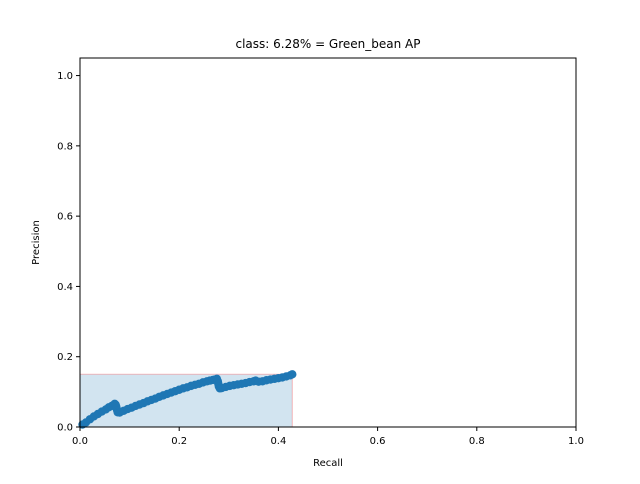 This screenshot has height=484, width=640. I want to click on x-axis-ticks: 0.0 0.2 0.4 0.6 0.8 1.0, so click(328, 437).